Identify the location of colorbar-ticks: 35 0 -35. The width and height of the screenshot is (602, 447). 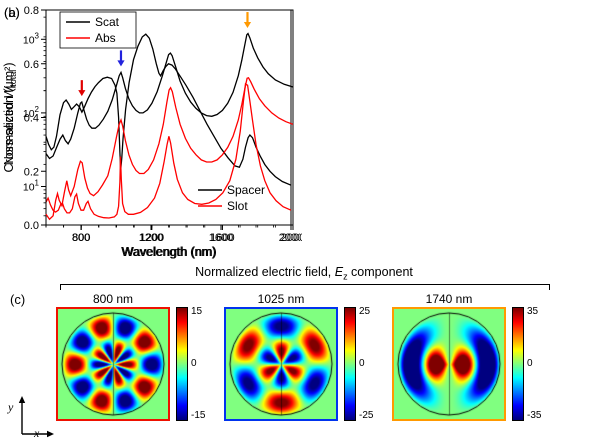
(533, 363).